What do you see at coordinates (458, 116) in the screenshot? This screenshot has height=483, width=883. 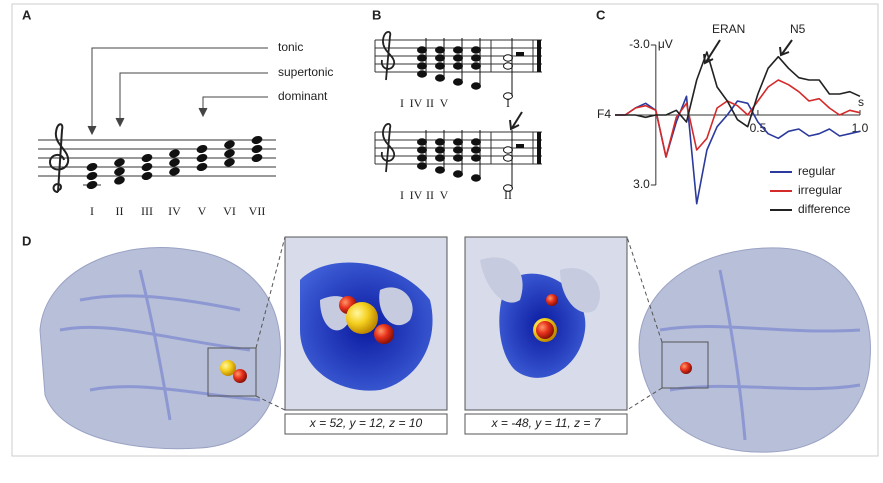 I see `chords: I IV II V II IV II V II` at bounding box center [458, 116].